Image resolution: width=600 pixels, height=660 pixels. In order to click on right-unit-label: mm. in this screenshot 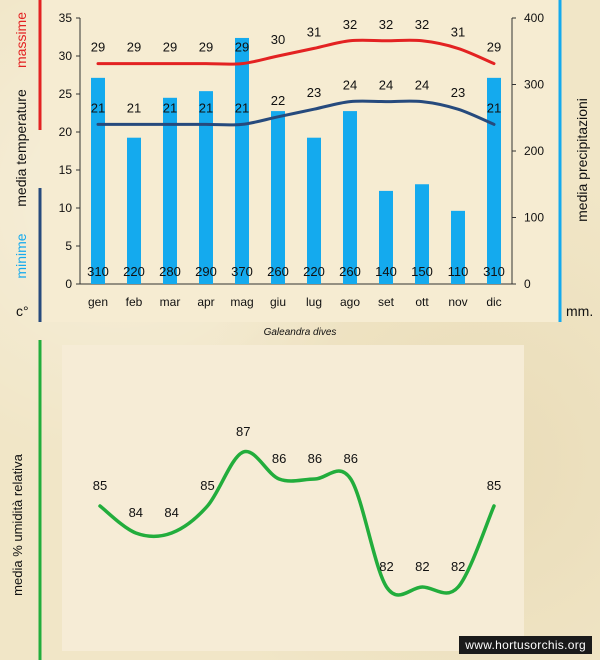, I will do `click(579, 311)`.